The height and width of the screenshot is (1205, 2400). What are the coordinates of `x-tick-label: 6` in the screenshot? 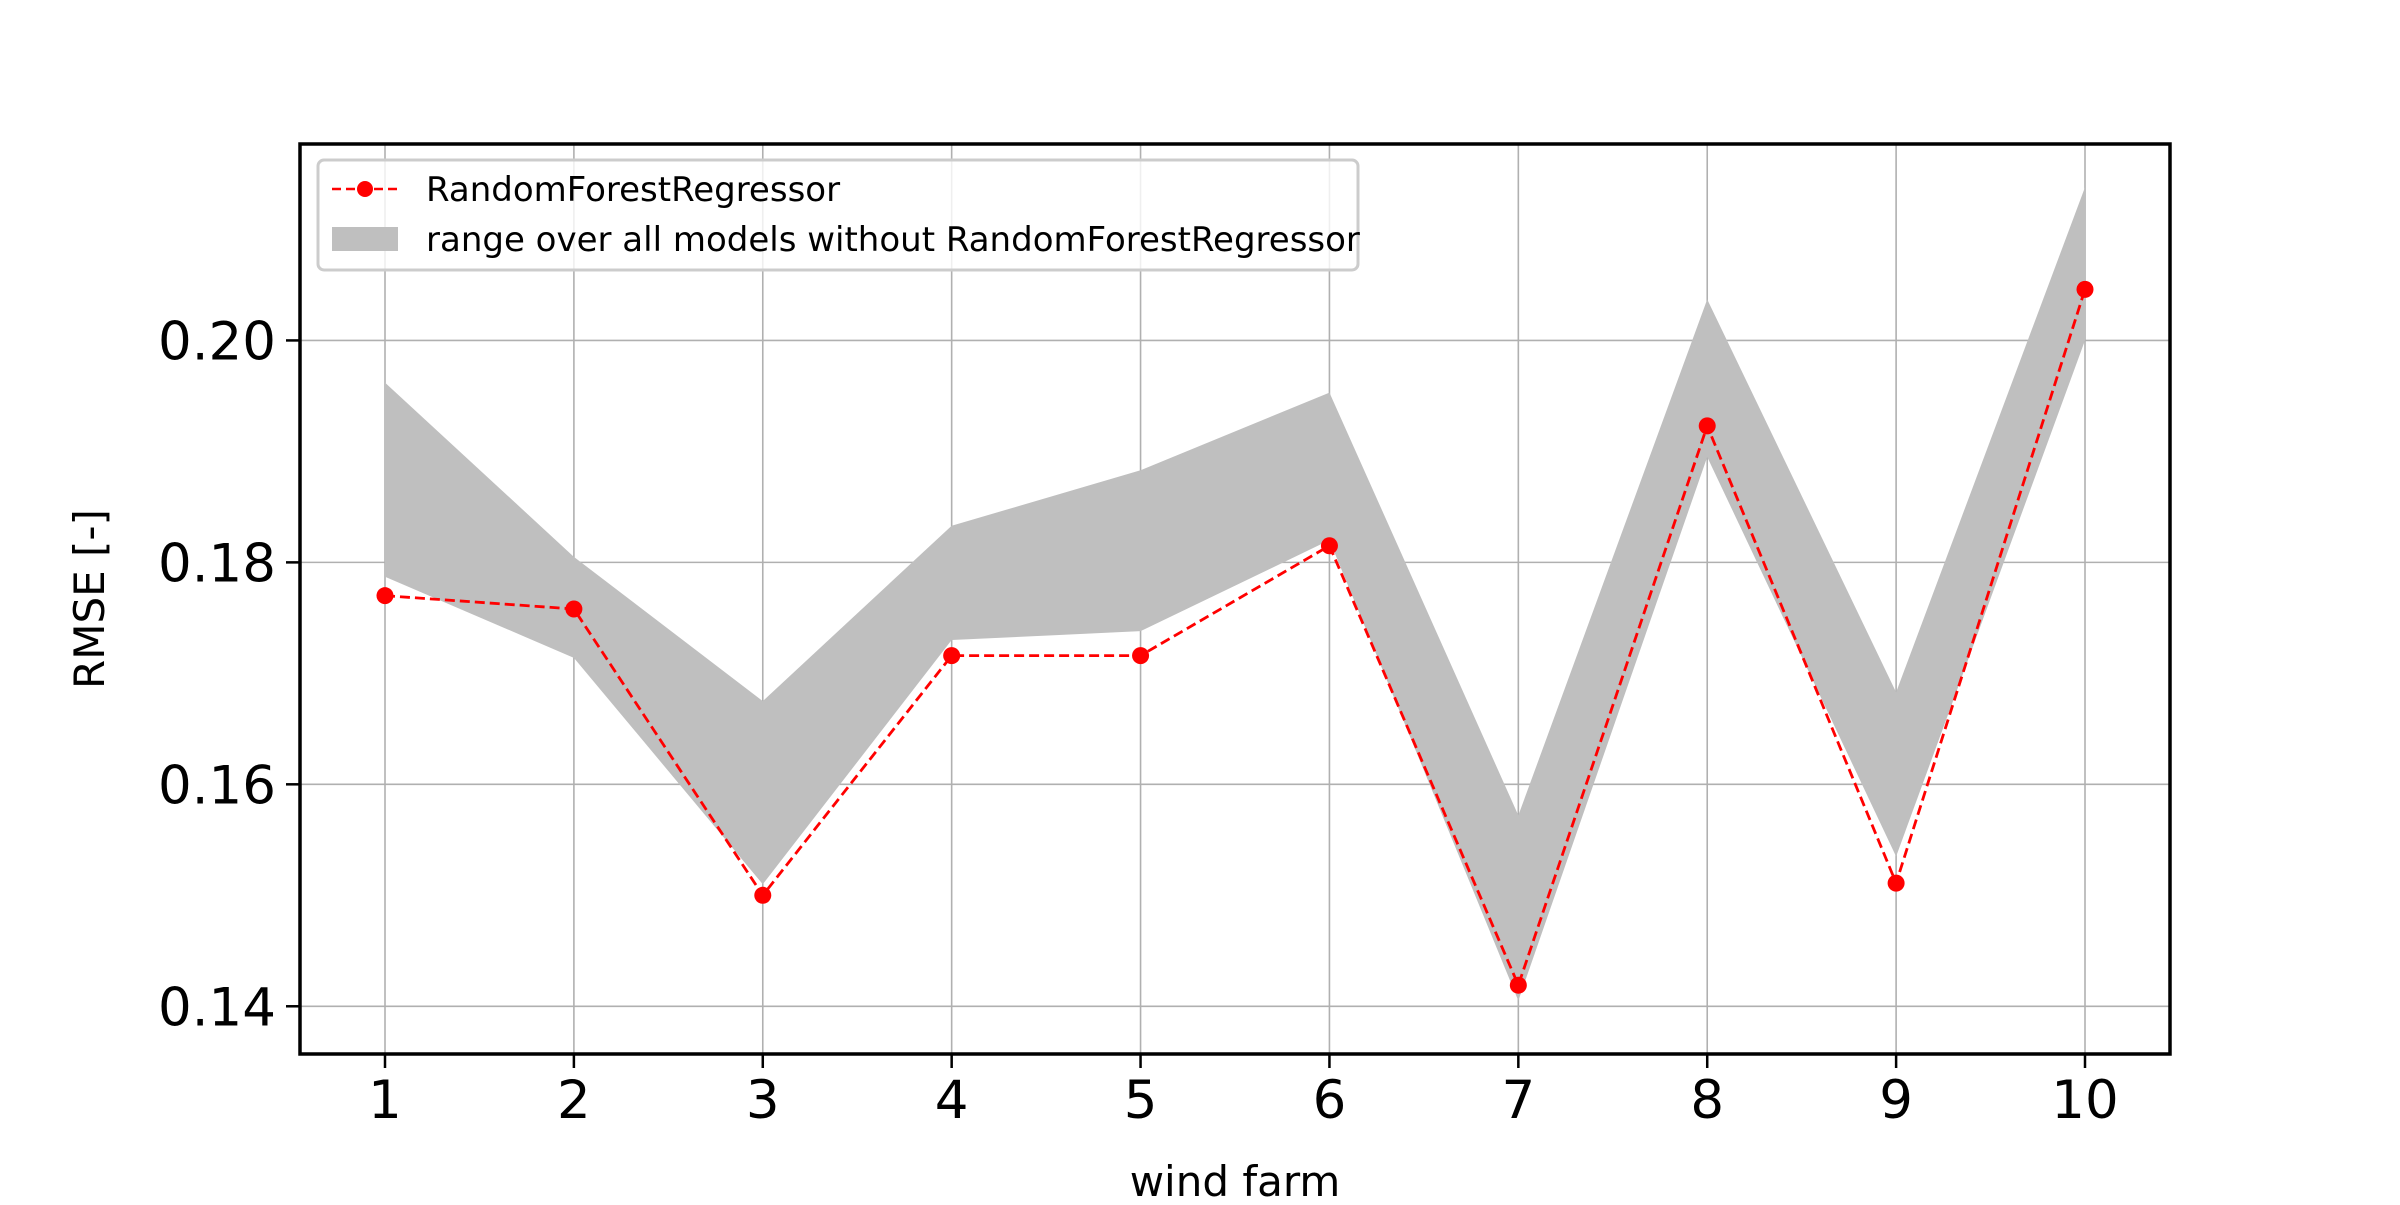 It's located at (1330, 1100).